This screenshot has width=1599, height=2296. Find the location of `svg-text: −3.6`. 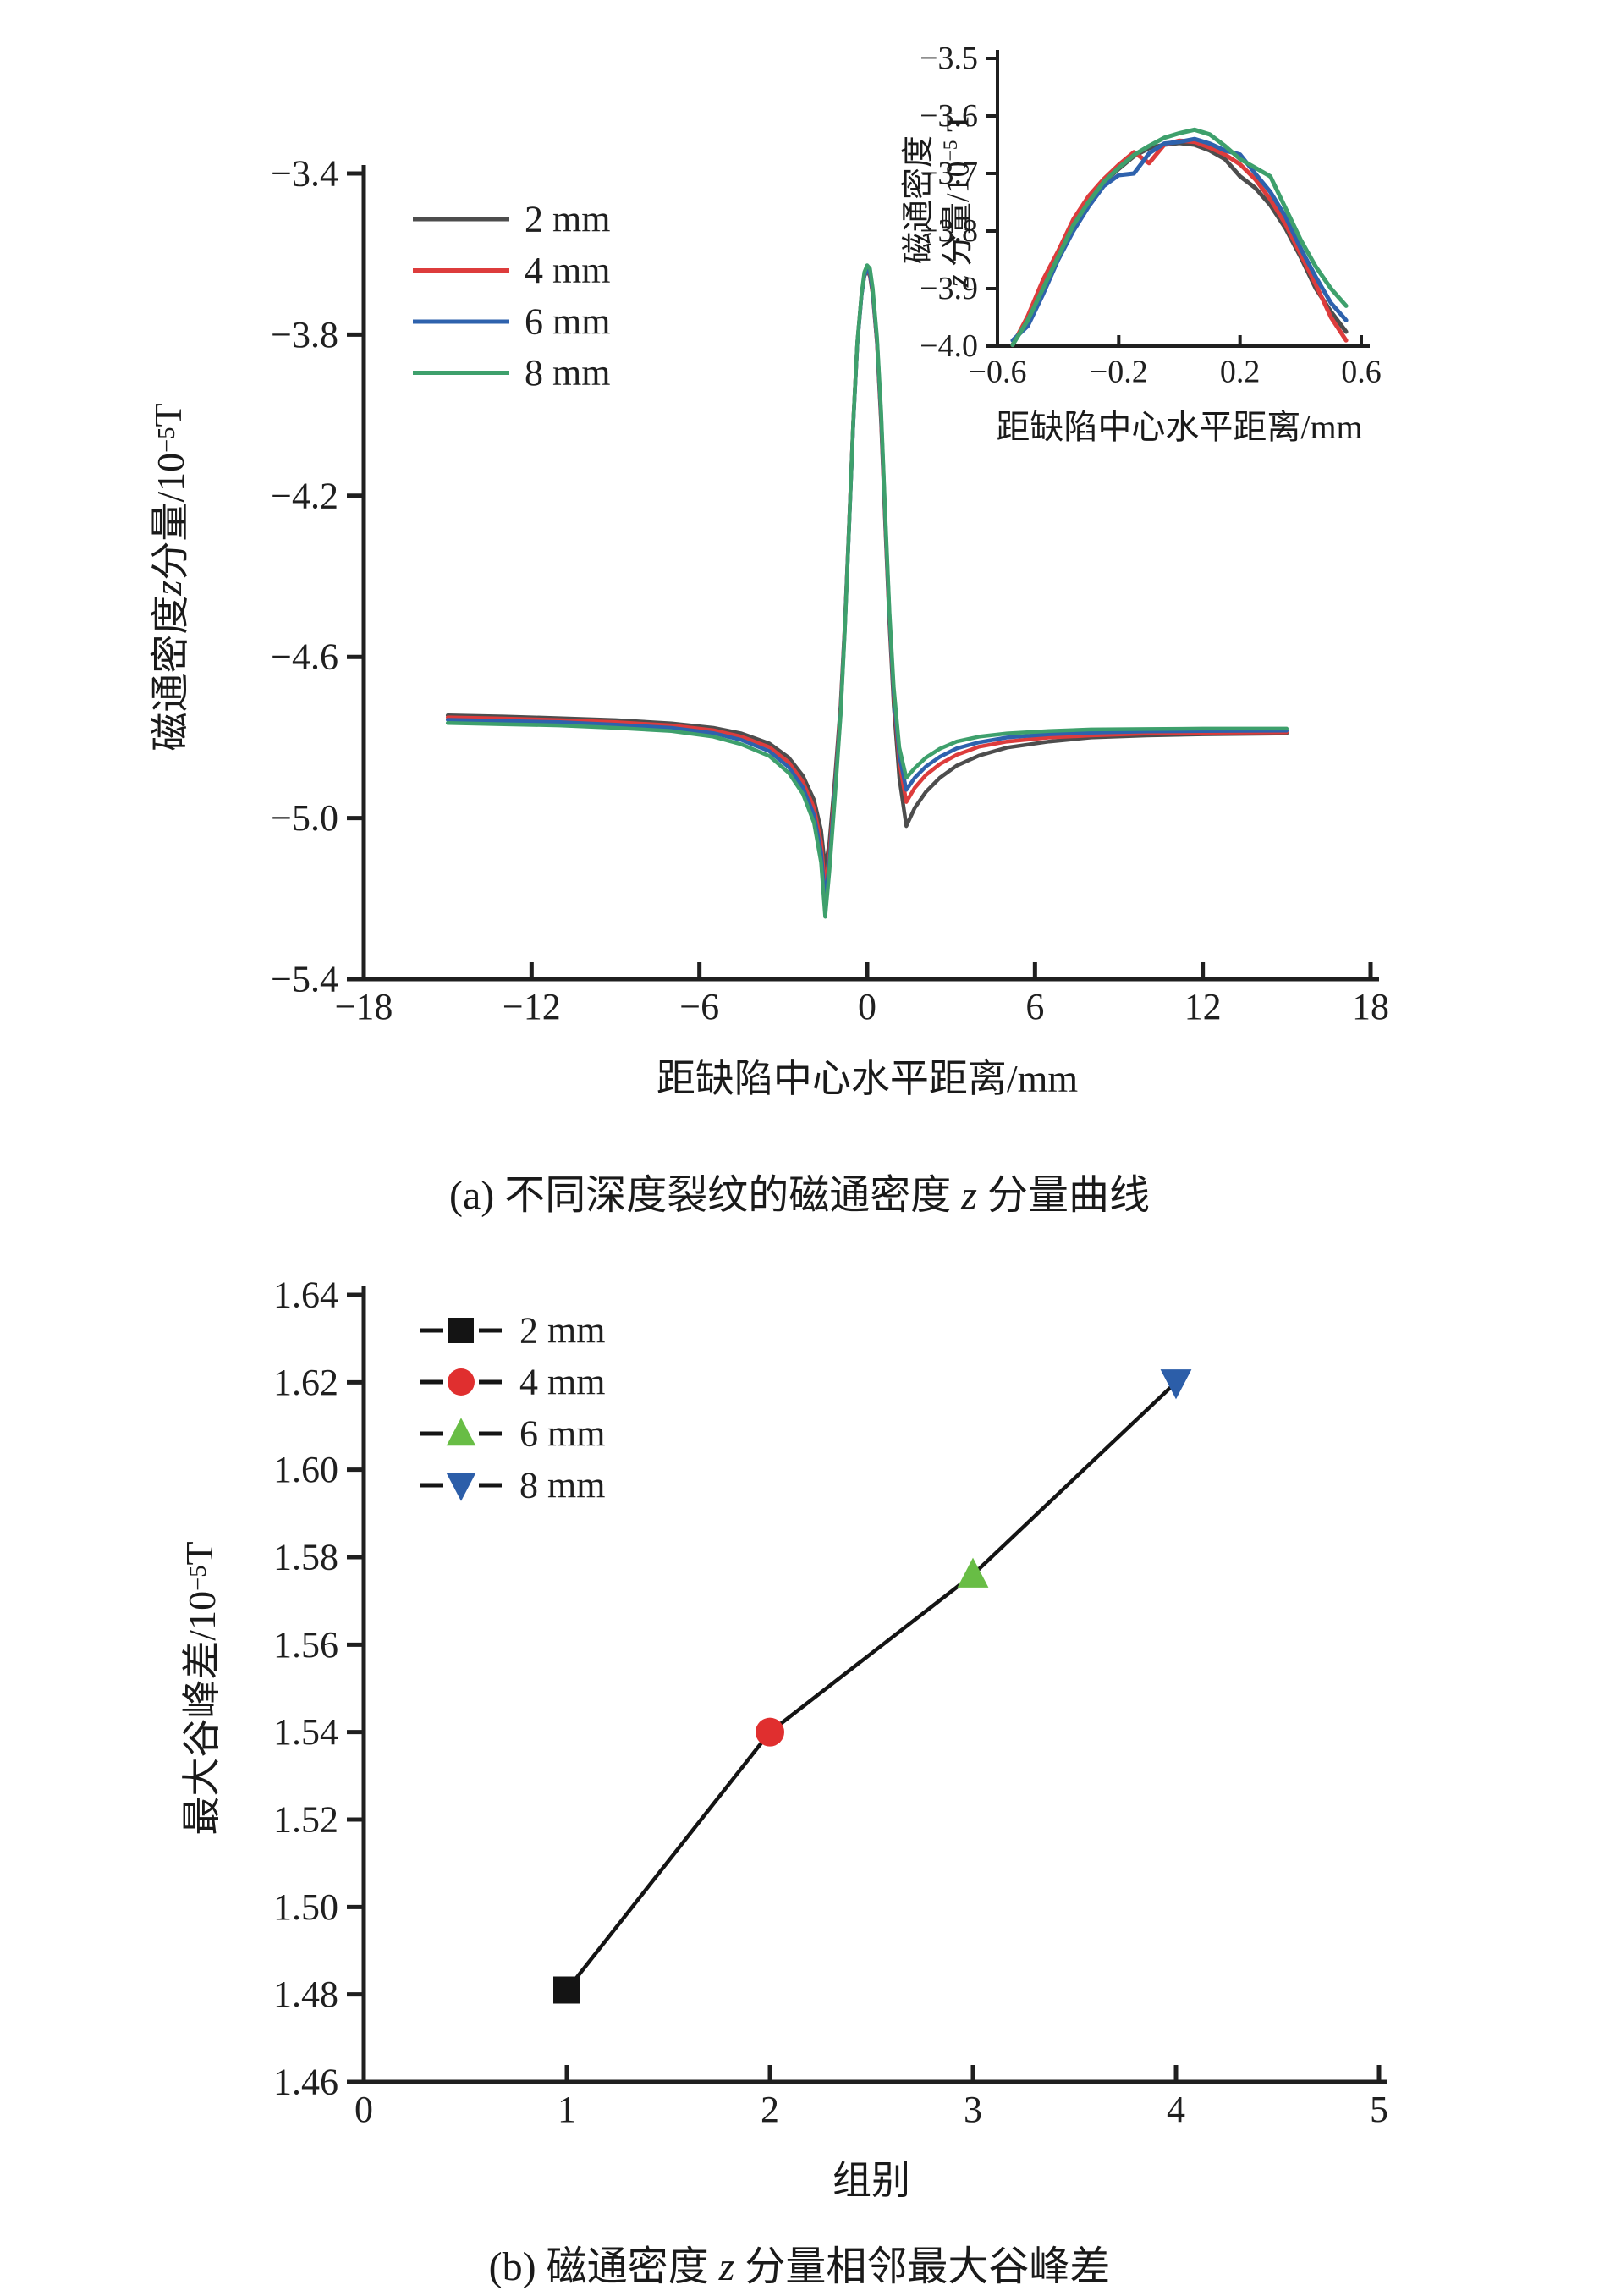

svg-text: −3.6 is located at coordinates (949, 116).